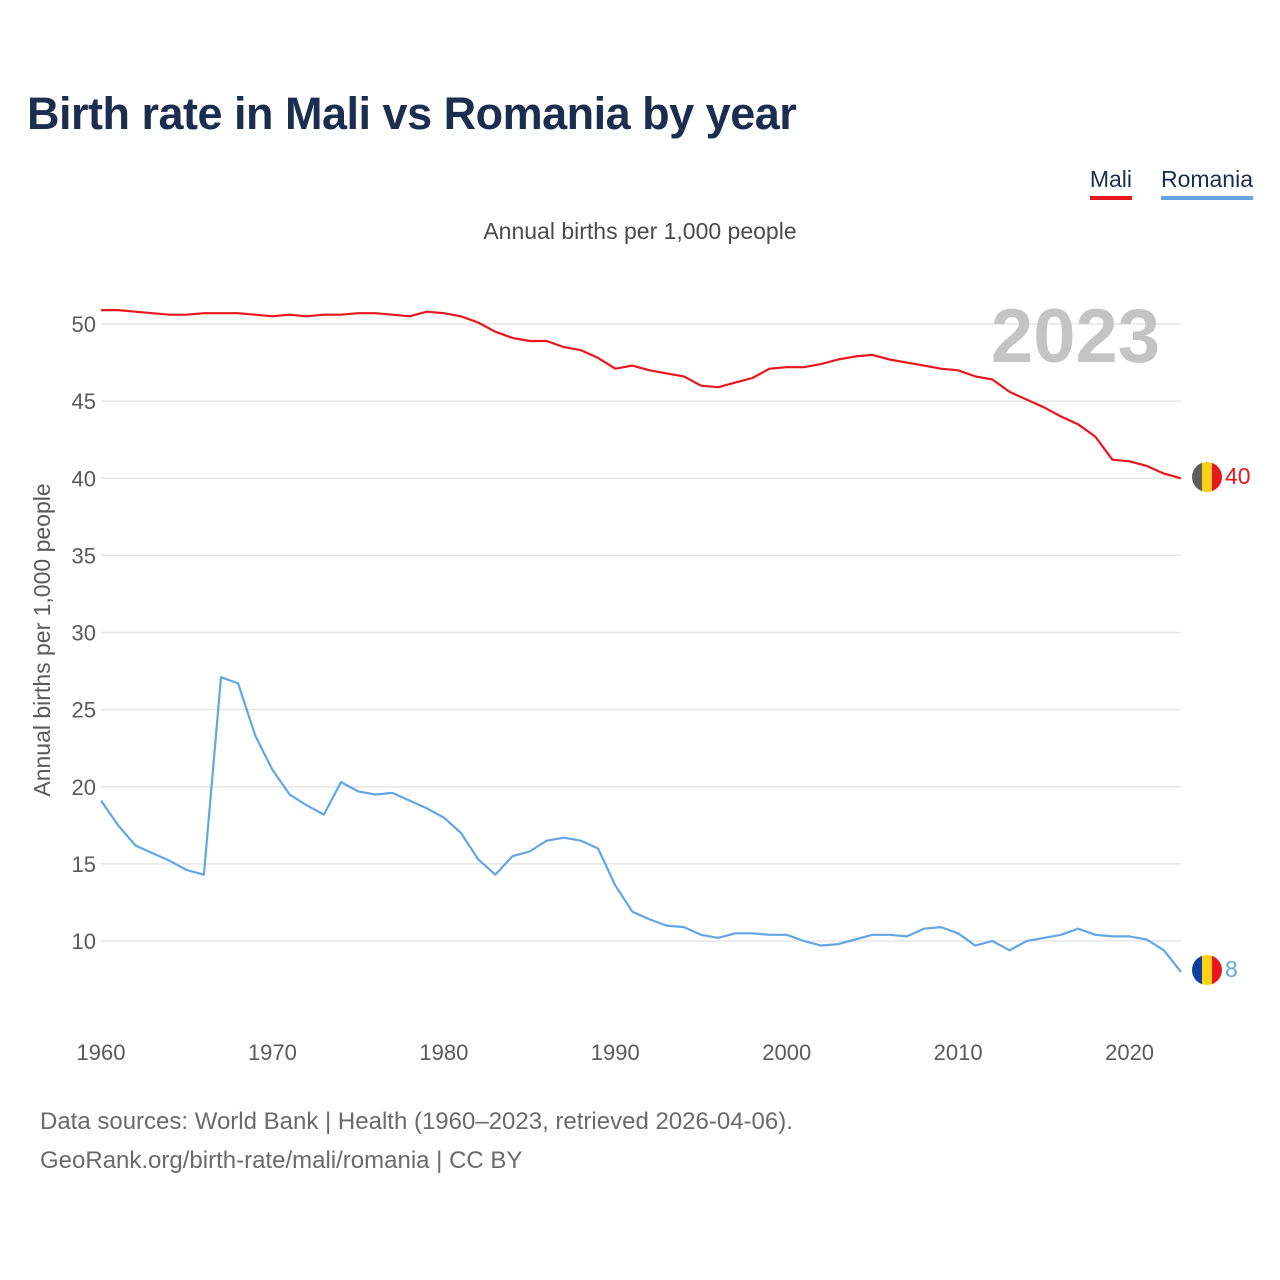 This screenshot has height=1280, width=1280. What do you see at coordinates (641, 394) in the screenshot?
I see `series-line-mali` at bounding box center [641, 394].